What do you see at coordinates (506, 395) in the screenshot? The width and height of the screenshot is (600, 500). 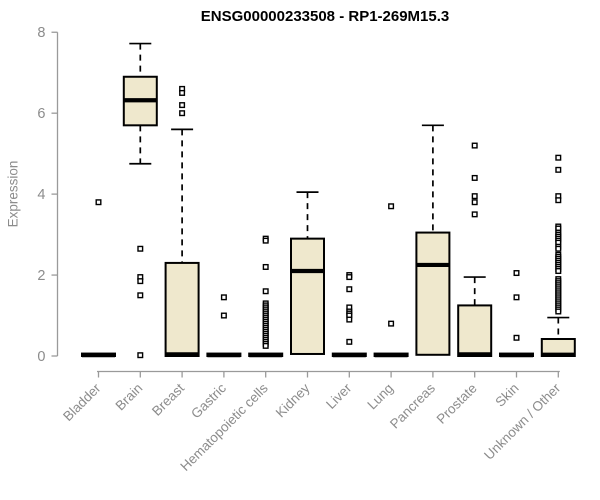 I see `x-category-label: Skin` at bounding box center [506, 395].